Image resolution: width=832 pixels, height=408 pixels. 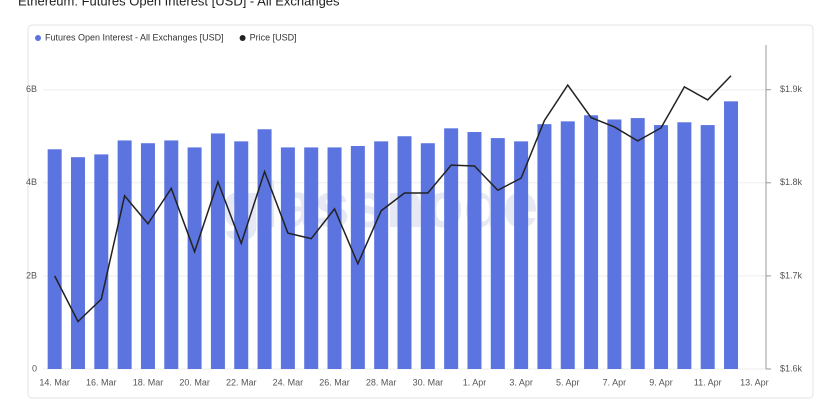 I want to click on x-tick-label: 22. Mar, so click(x=241, y=382).